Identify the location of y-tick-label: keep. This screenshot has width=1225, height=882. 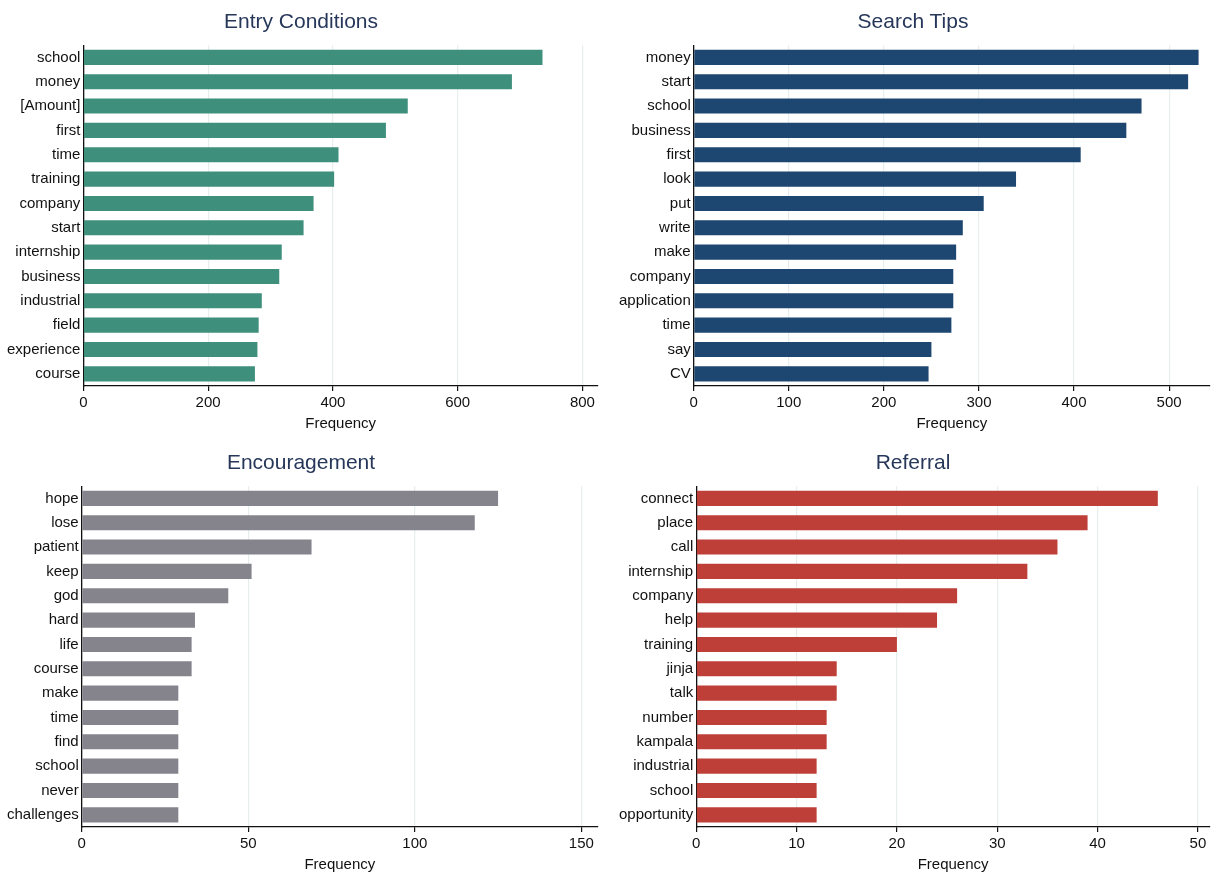
(62, 570).